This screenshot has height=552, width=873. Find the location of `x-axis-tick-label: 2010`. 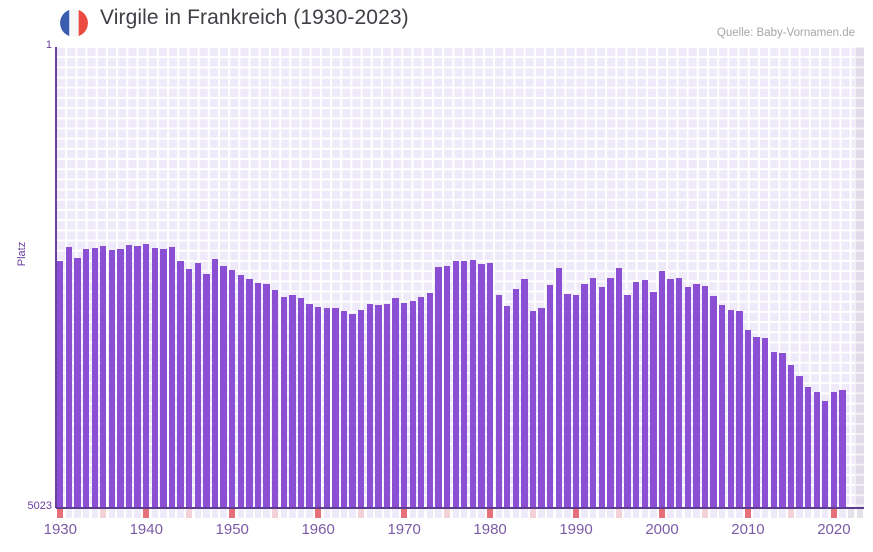

x-axis-tick-label: 2010 is located at coordinates (748, 529).